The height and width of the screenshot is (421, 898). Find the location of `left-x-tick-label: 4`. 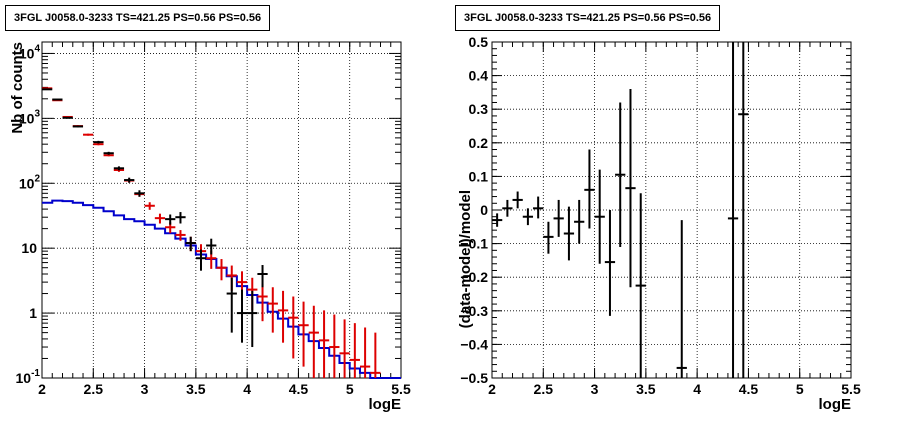

left-x-tick-label: 4 is located at coordinates (247, 389).